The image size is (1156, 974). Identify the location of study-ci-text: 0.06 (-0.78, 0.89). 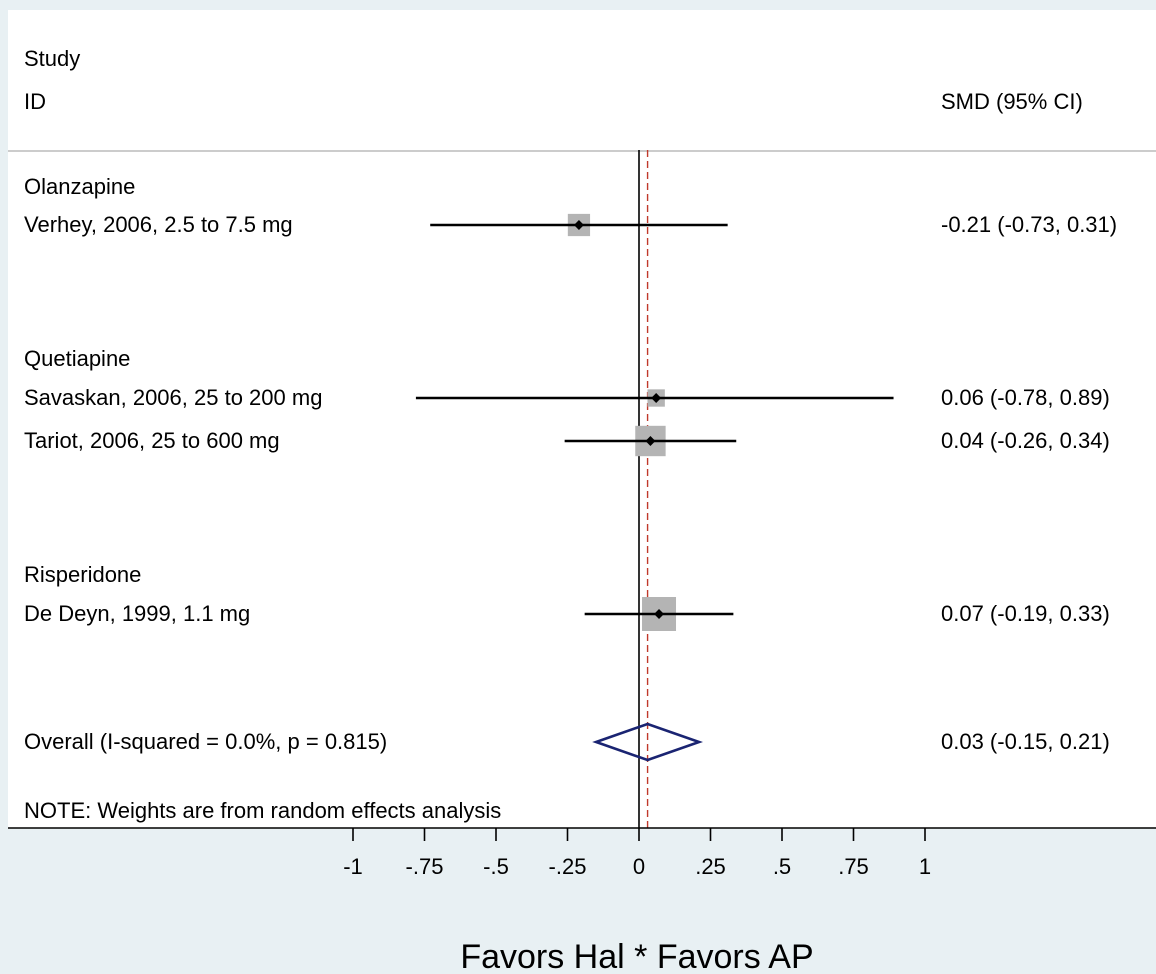
(1025, 397).